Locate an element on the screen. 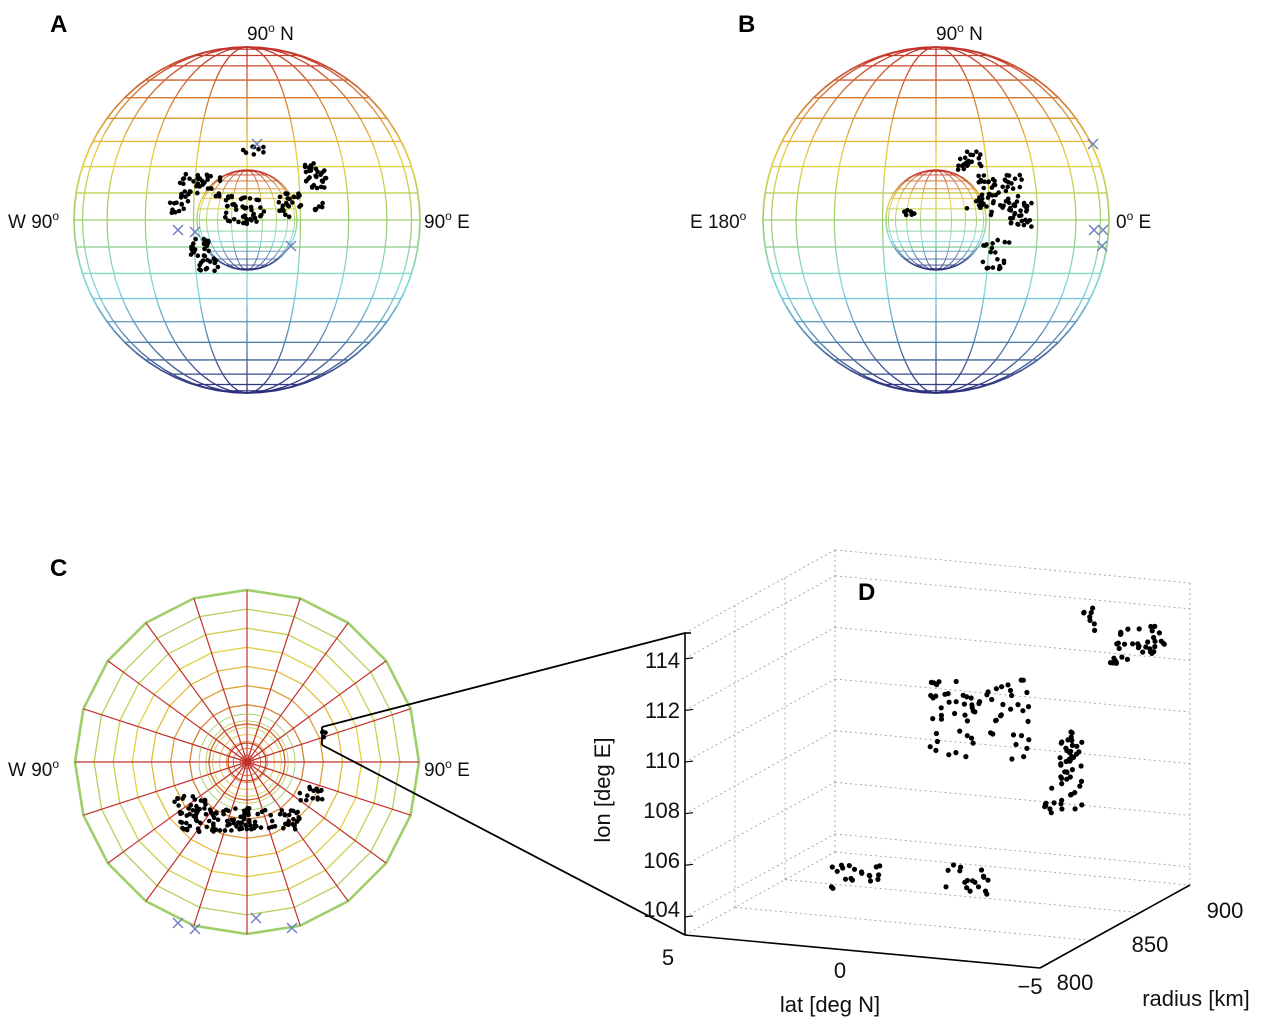 The image size is (1276, 1025). panel-b-inner-sphere-outline-segment is located at coordinates (982, 239).